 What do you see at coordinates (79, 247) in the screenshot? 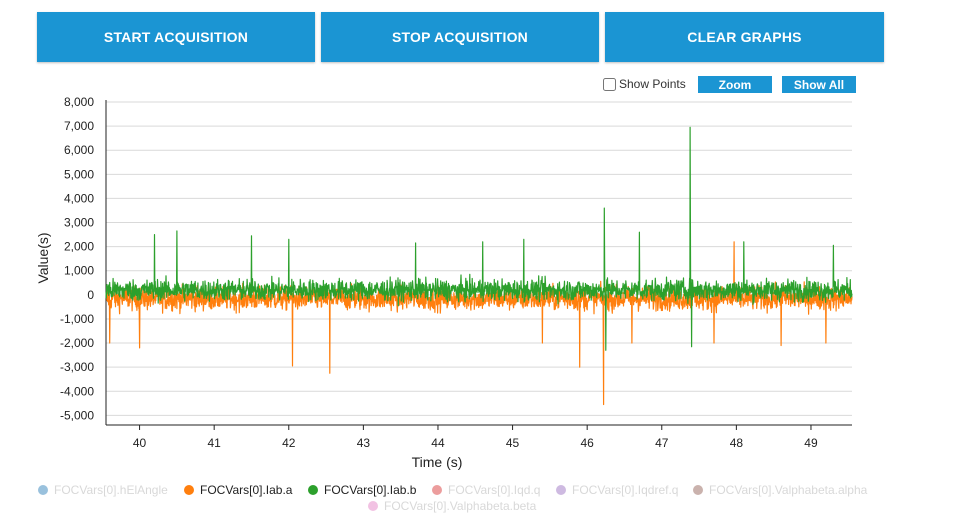
I see `y-tick-label: 2,000` at bounding box center [79, 247].